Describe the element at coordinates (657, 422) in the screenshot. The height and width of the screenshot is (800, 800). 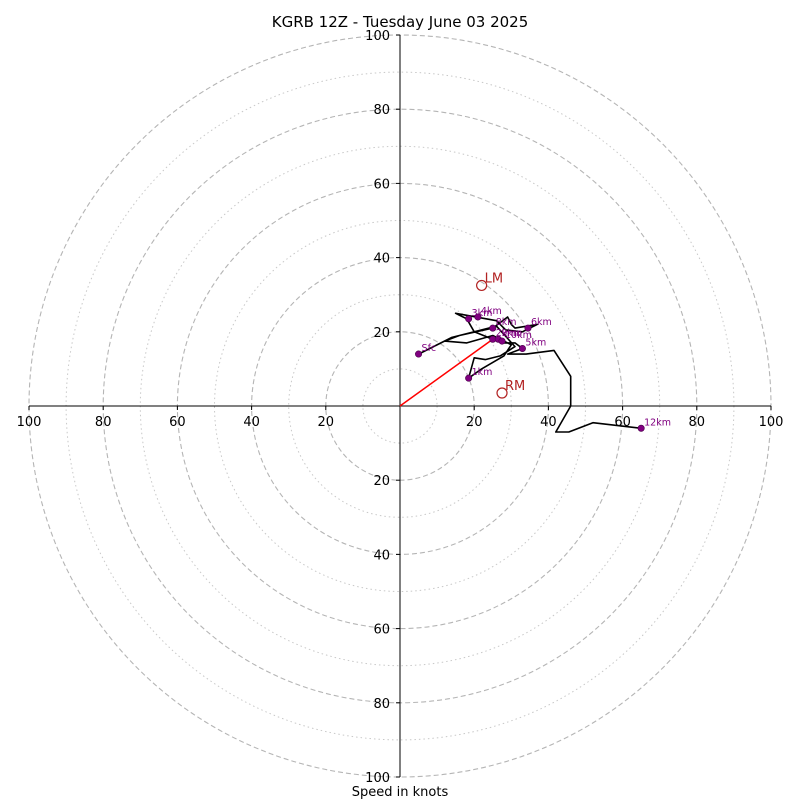
I see `height-label-12km: 12km` at that location.